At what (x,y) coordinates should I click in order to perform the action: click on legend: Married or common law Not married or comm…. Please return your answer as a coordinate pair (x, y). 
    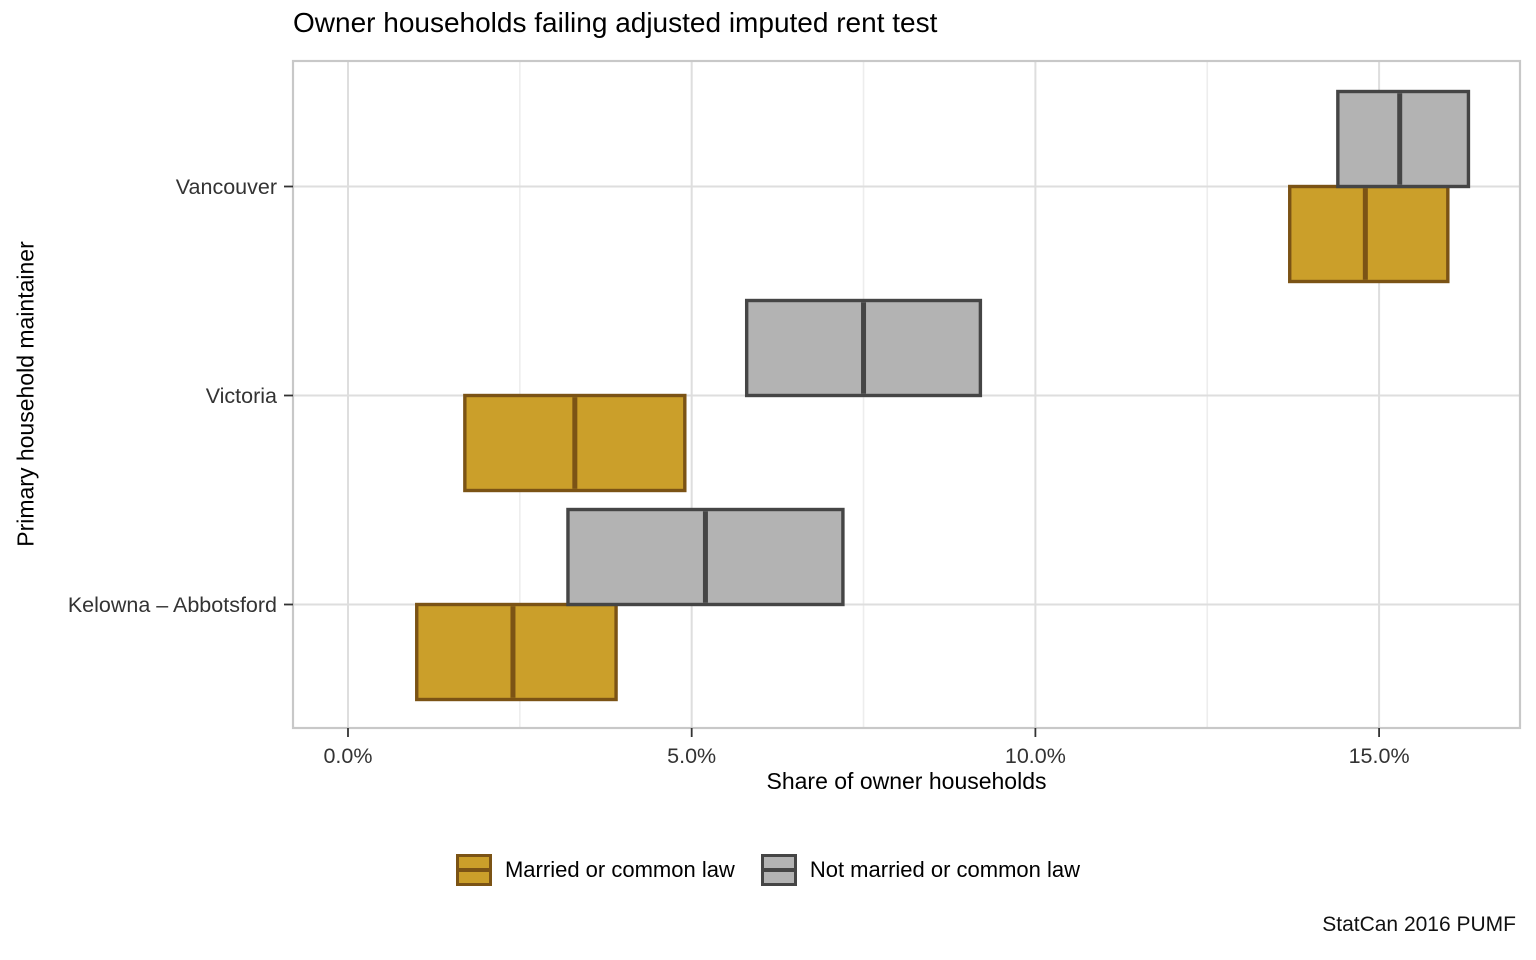
    Looking at the image, I should click on (768, 870).